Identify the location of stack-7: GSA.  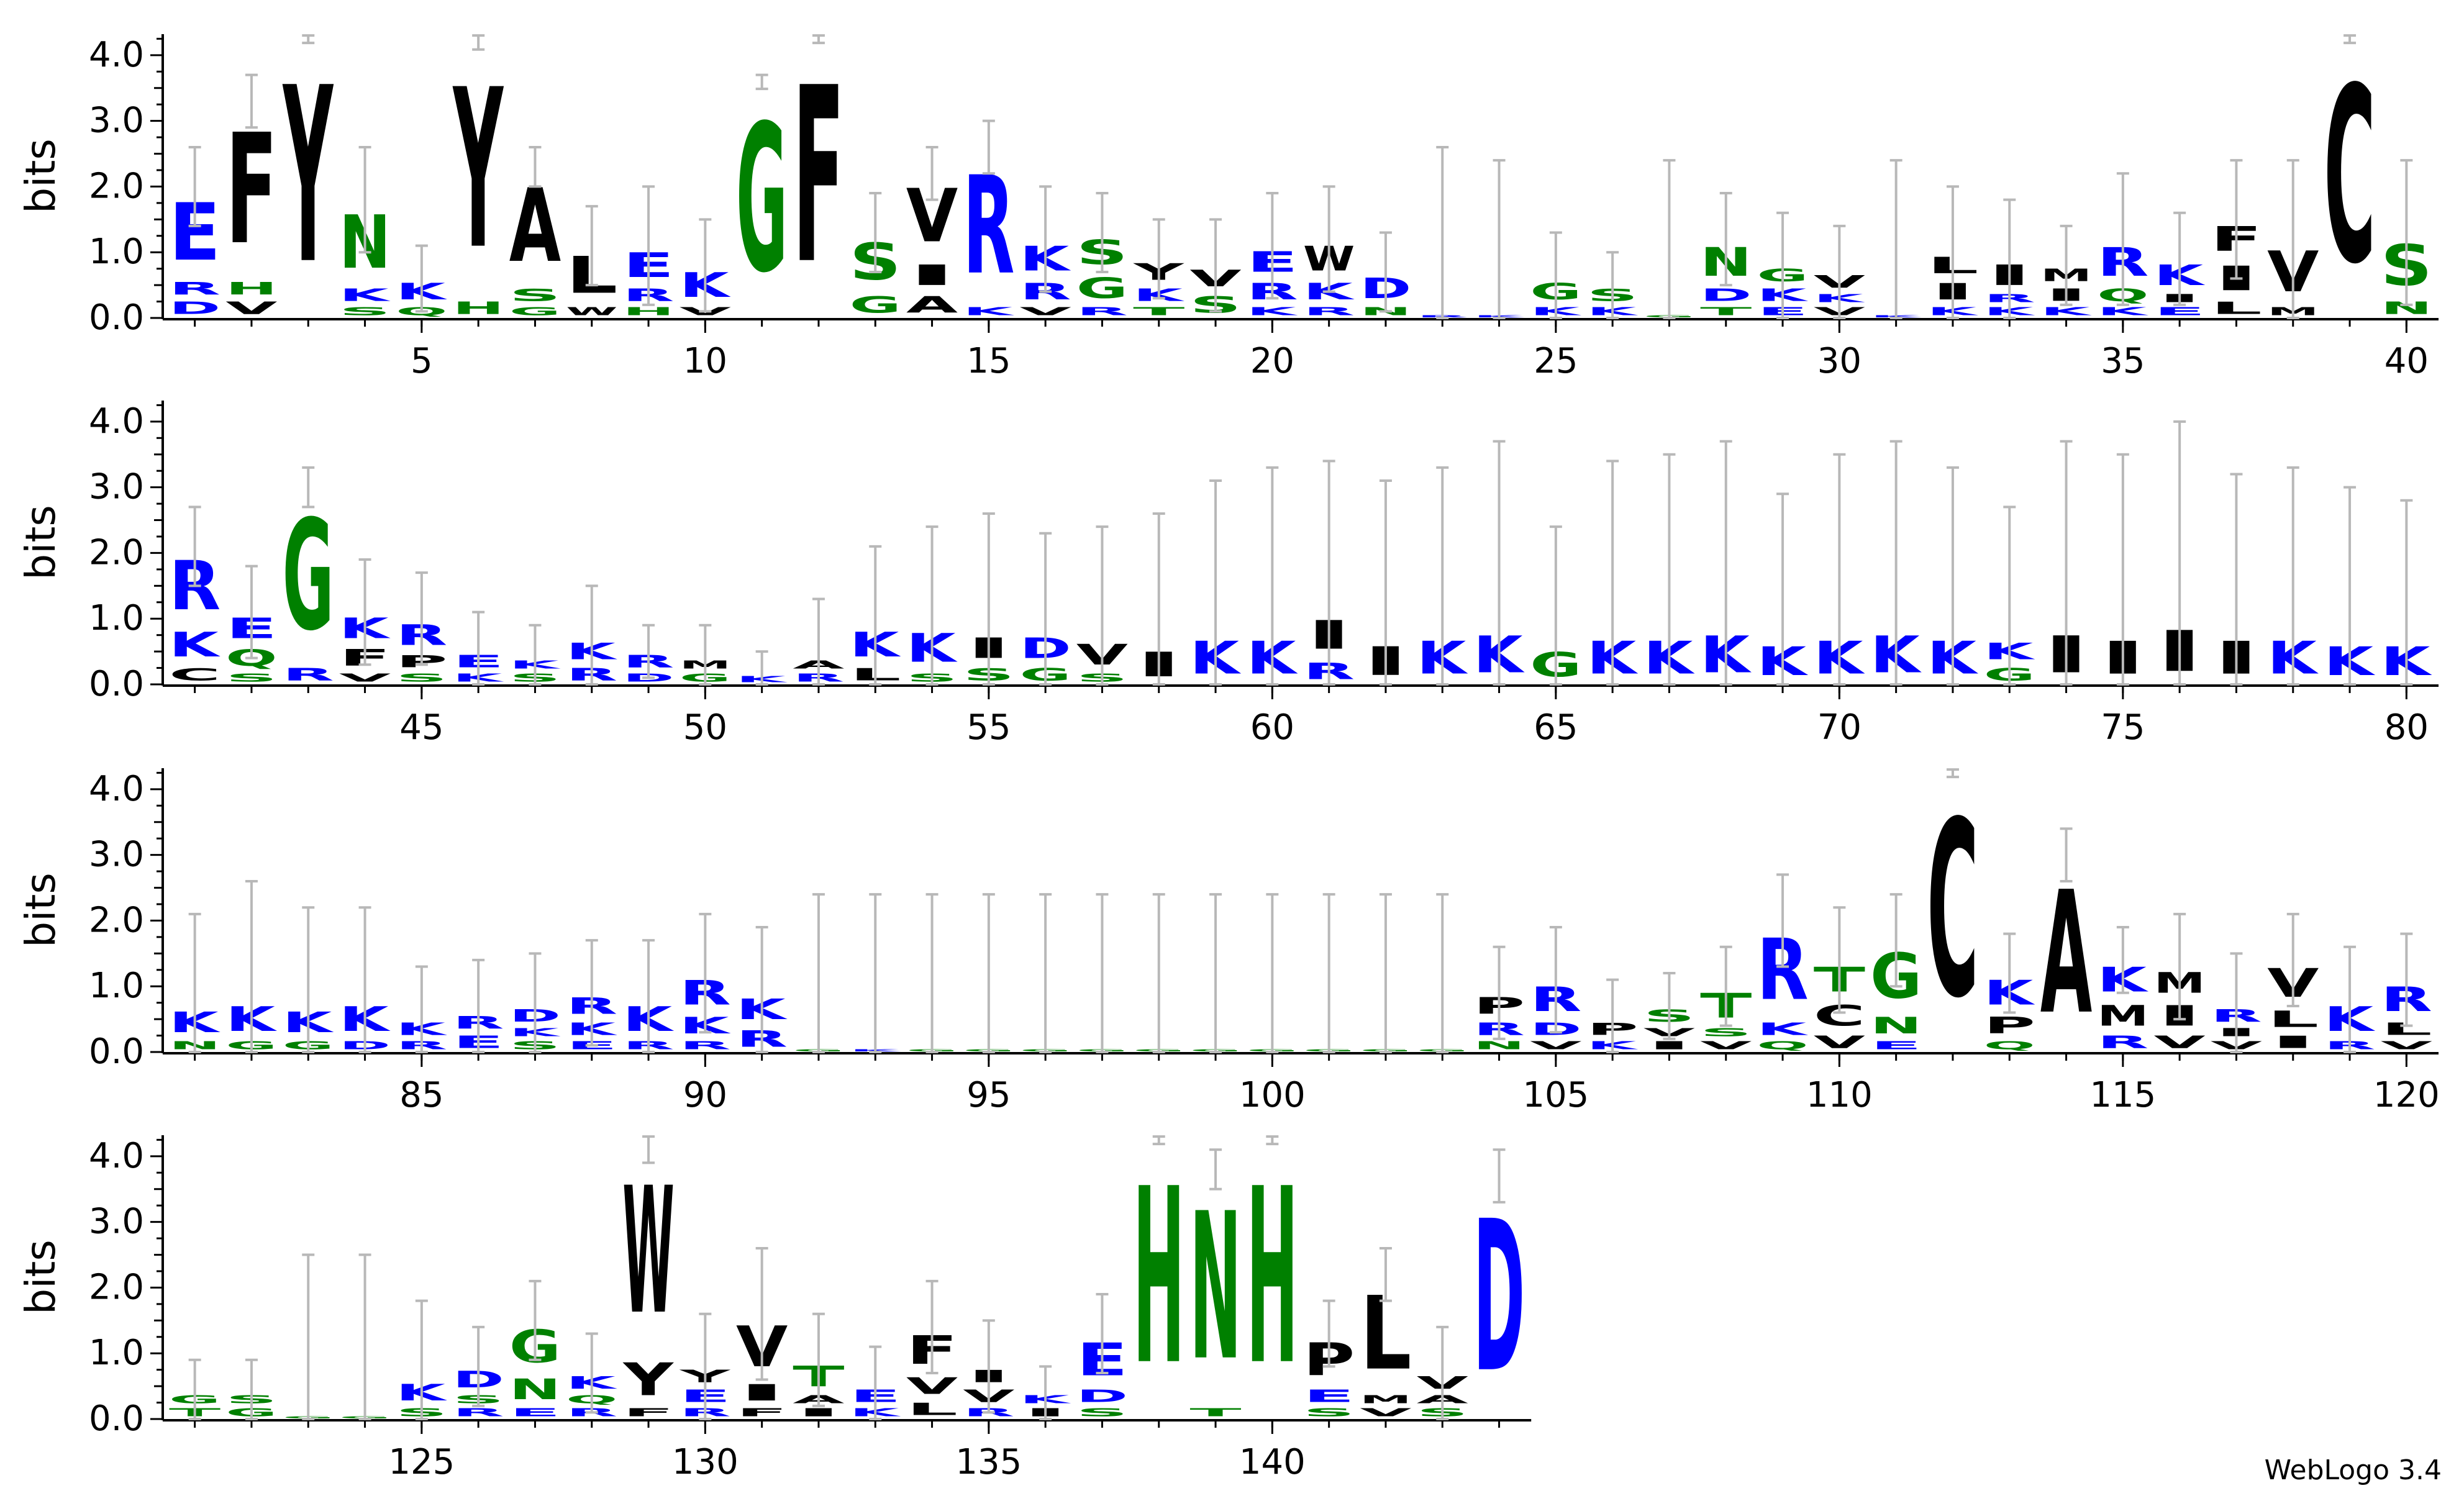
(535, 231).